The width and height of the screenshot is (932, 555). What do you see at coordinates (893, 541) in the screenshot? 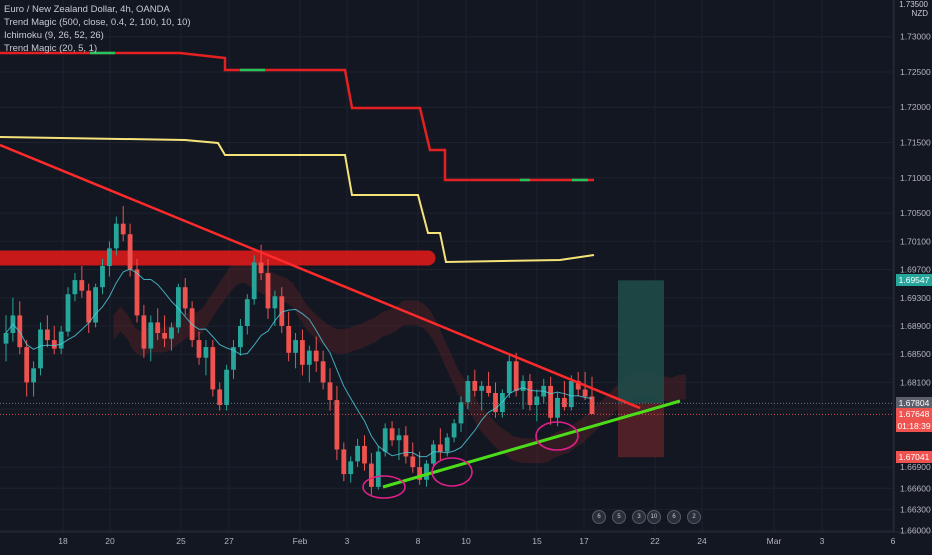
I see `x-tick-label: 6` at bounding box center [893, 541].